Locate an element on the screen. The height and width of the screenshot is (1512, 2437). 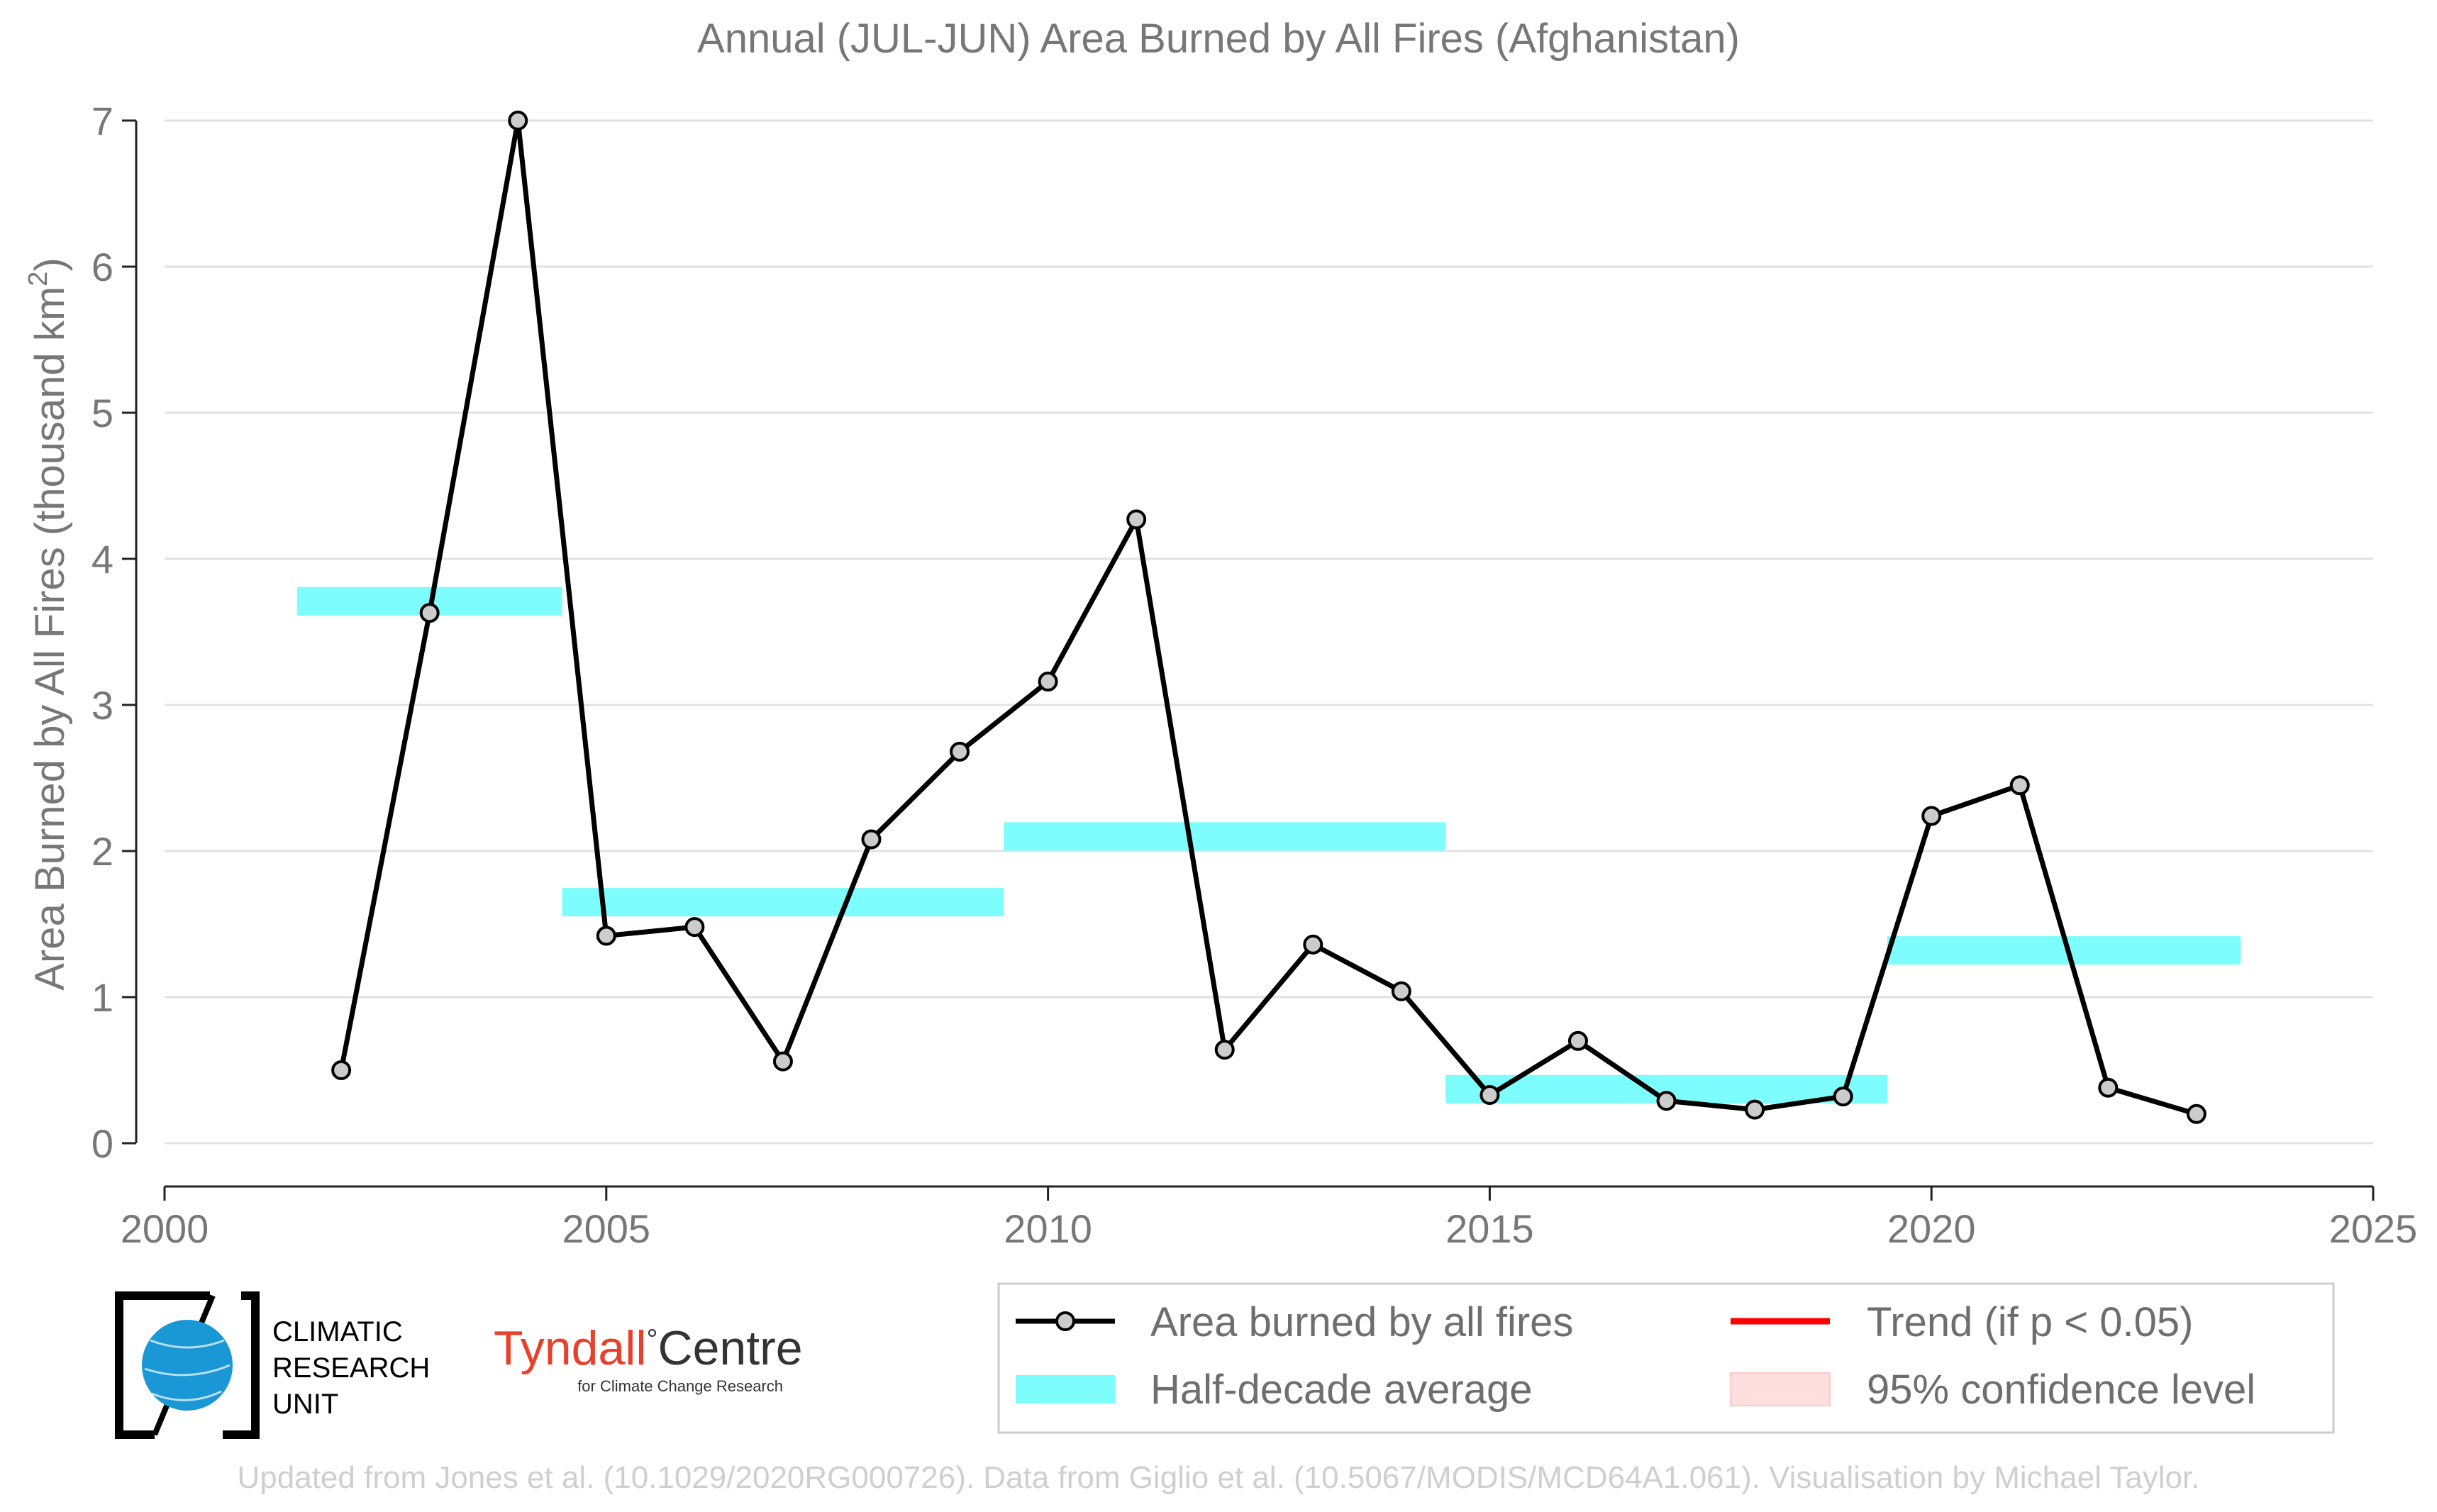
y-tick-label: 5 is located at coordinates (102, 413).